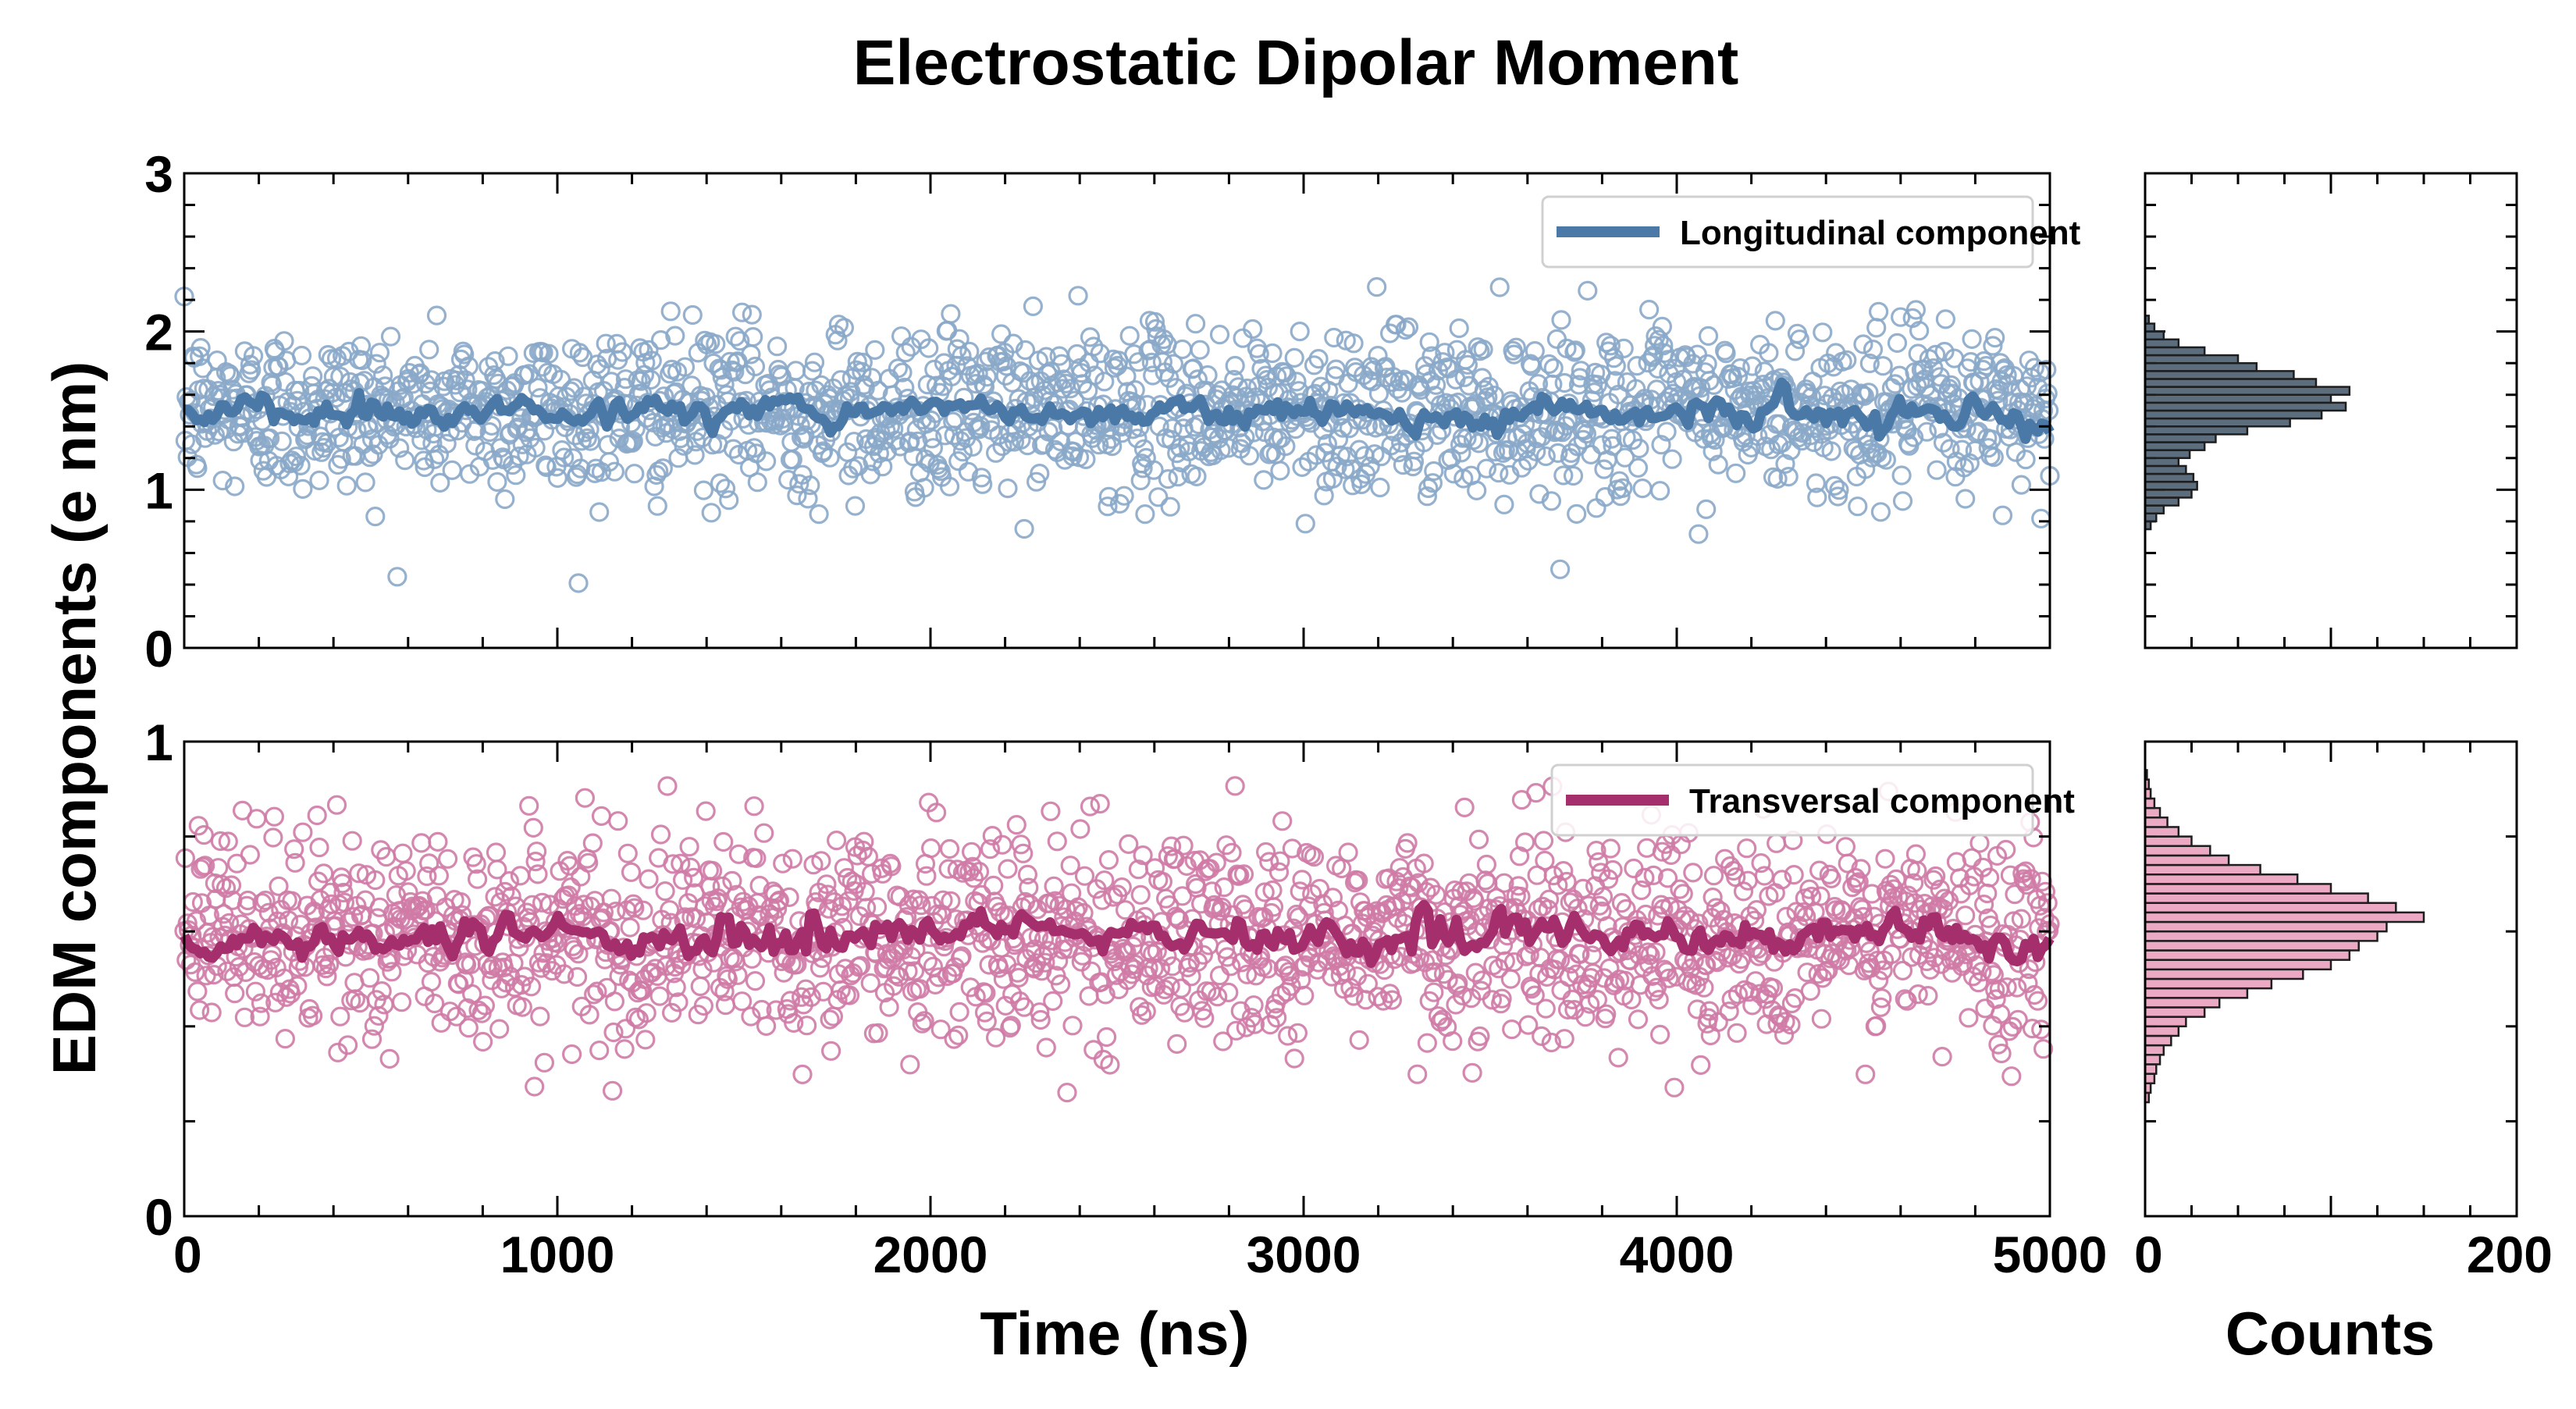 This screenshot has width=2576, height=1409. Describe the element at coordinates (1812, 800) in the screenshot. I see `legend-bottom: Transversal component` at that location.